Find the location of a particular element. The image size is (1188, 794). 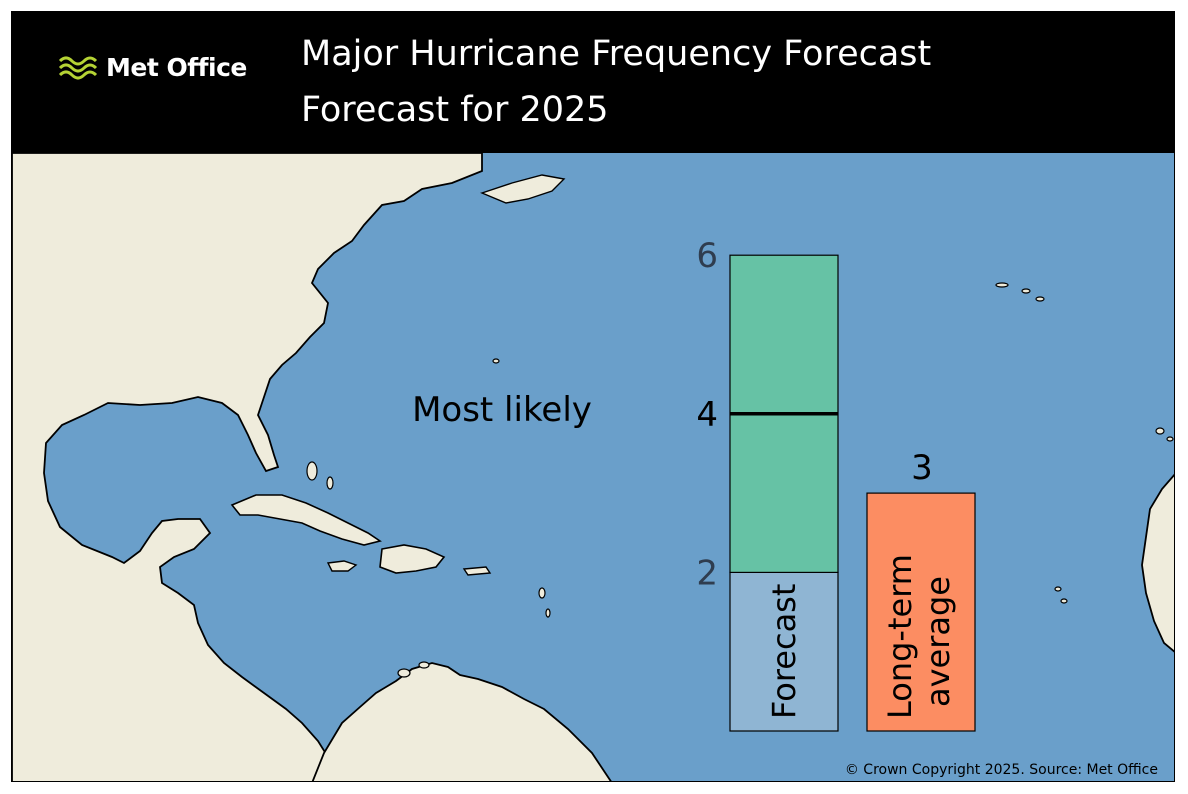

land-puerto-rico is located at coordinates (477, 571).